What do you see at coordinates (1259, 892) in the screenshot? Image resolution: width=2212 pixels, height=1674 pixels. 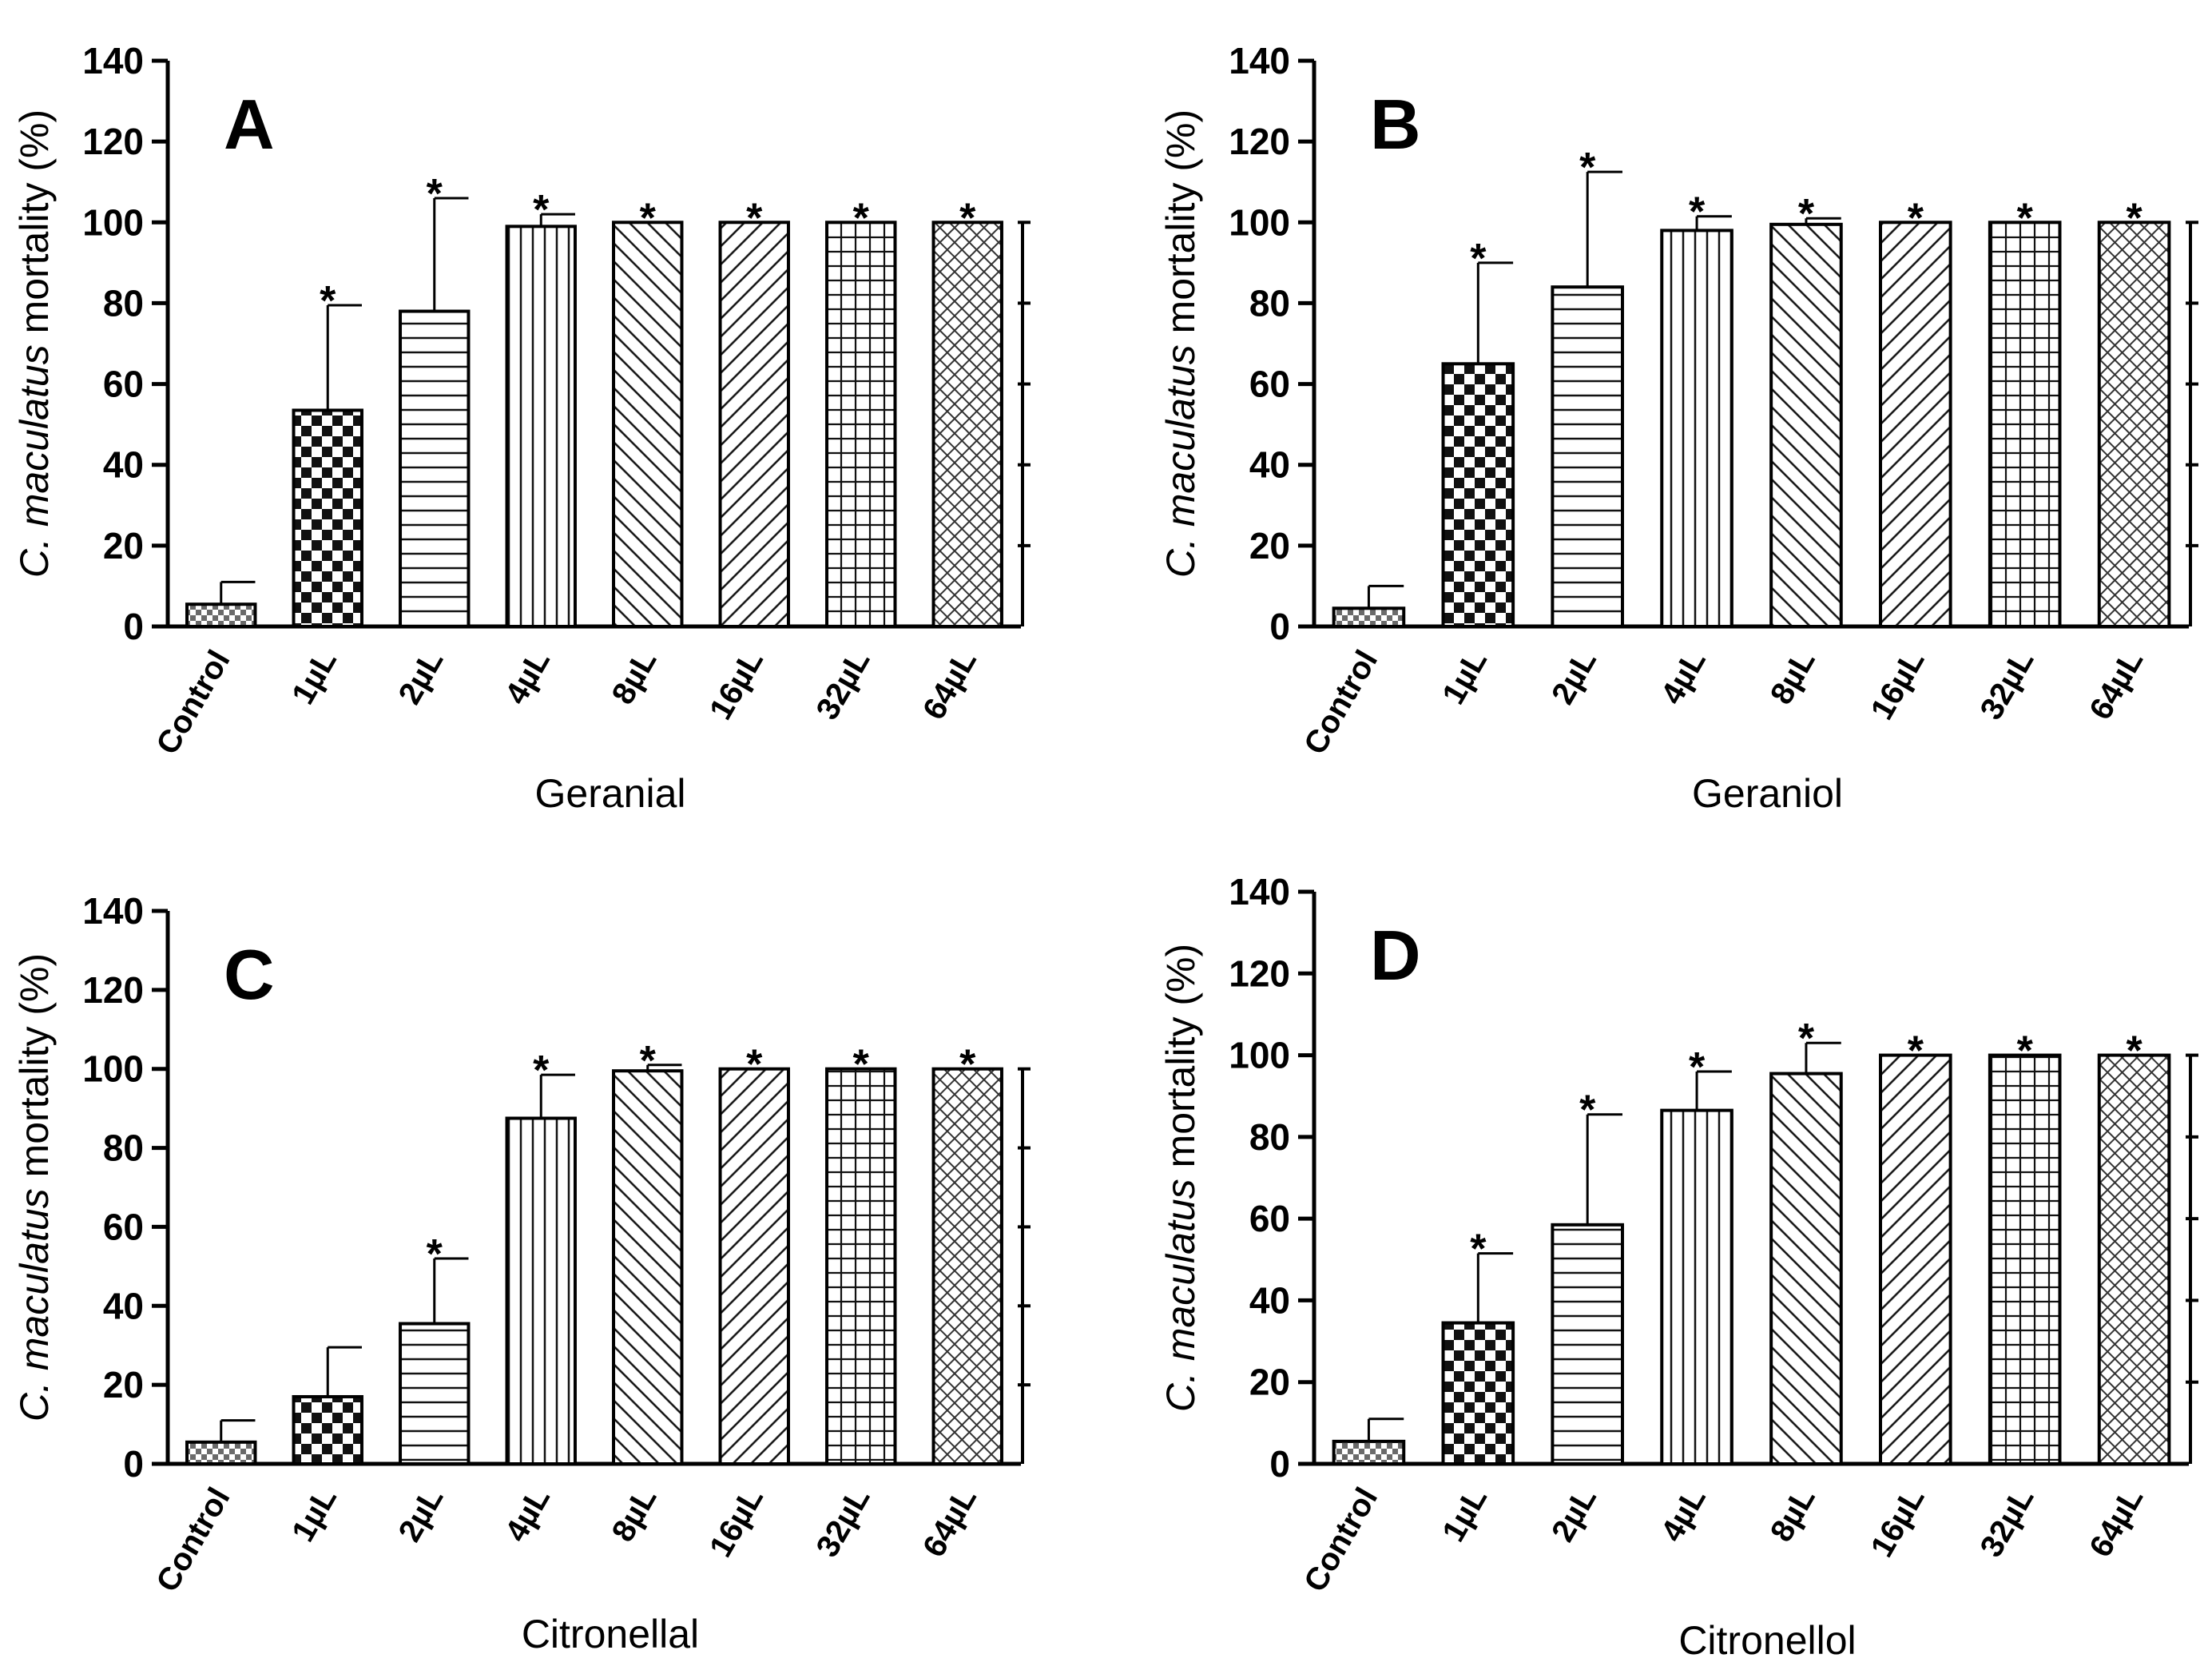 I see `y-tick-label: 140` at bounding box center [1259, 892].